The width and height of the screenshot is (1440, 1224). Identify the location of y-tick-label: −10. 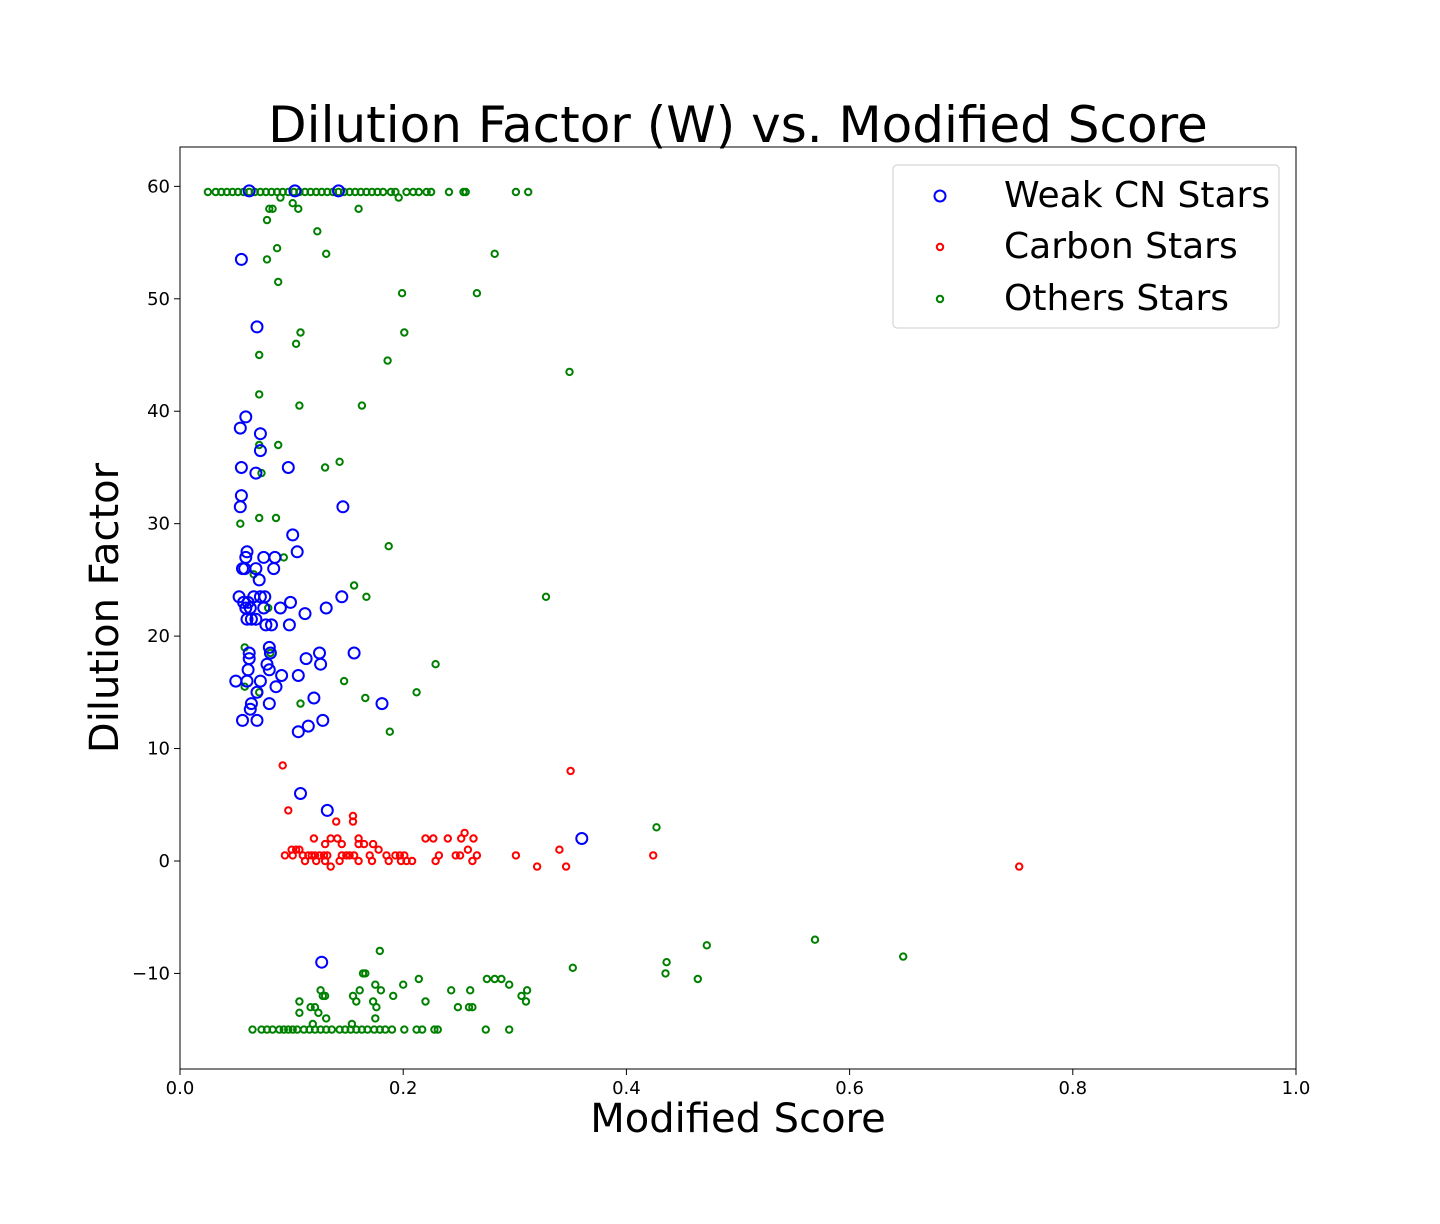
(151, 973).